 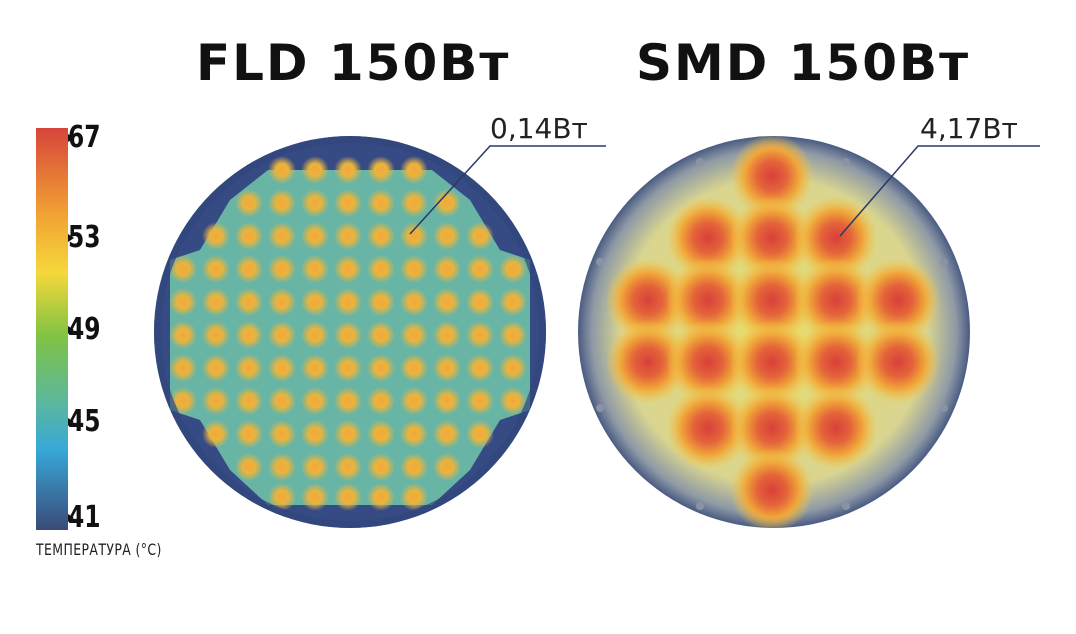 I want to click on callout-fld-power: 0,14Вт, so click(x=539, y=128).